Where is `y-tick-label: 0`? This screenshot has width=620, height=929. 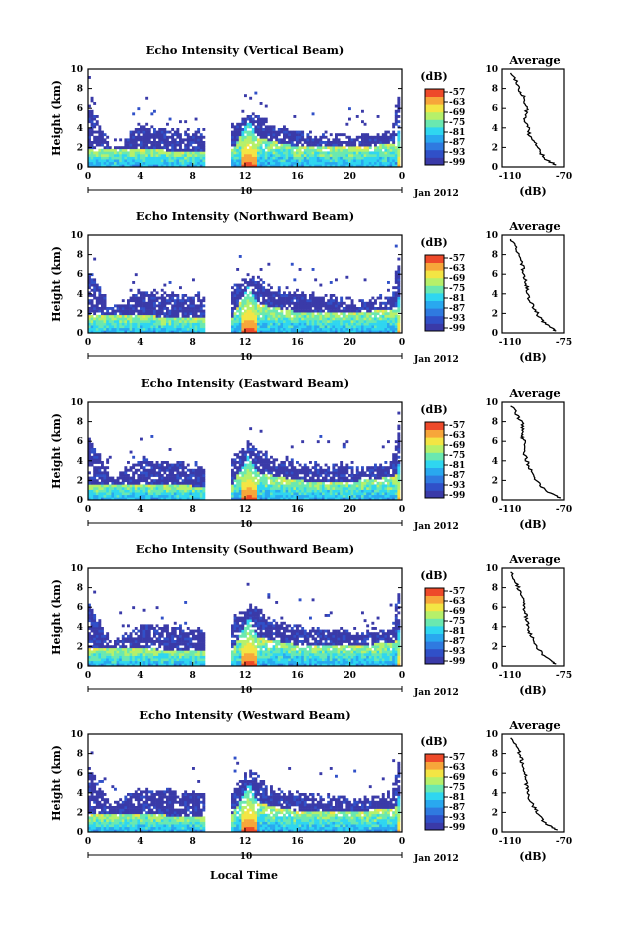 y-tick-label: 0 is located at coordinates (80, 334).